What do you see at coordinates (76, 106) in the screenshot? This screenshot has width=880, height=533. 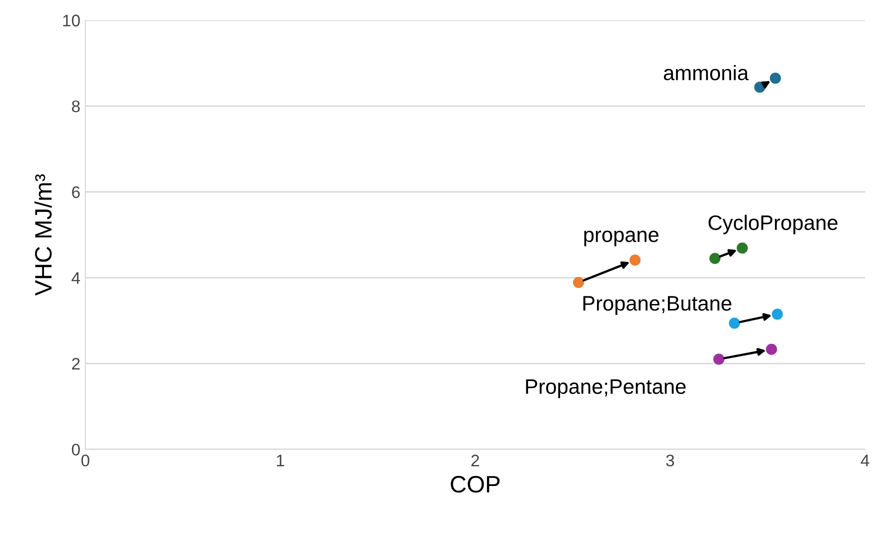 I see `y-tick-label: 8` at bounding box center [76, 106].